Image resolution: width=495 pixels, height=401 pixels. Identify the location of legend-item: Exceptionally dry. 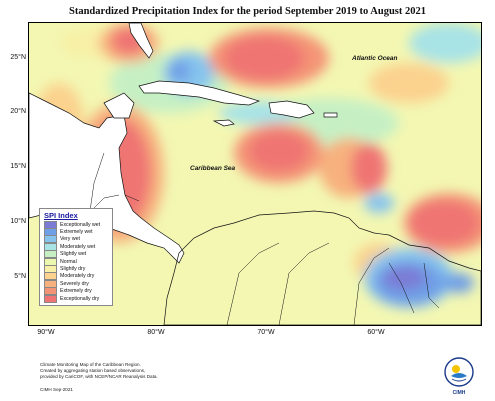
(78, 298).